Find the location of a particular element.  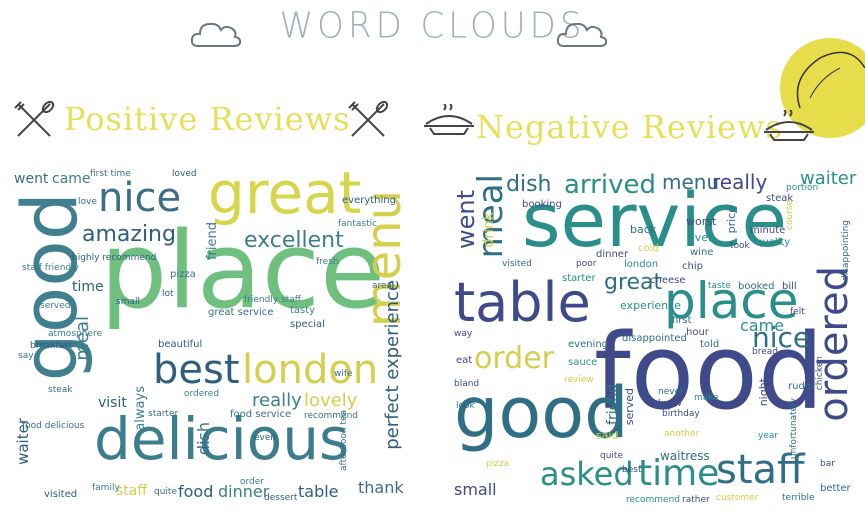

word-told: told is located at coordinates (710, 344).